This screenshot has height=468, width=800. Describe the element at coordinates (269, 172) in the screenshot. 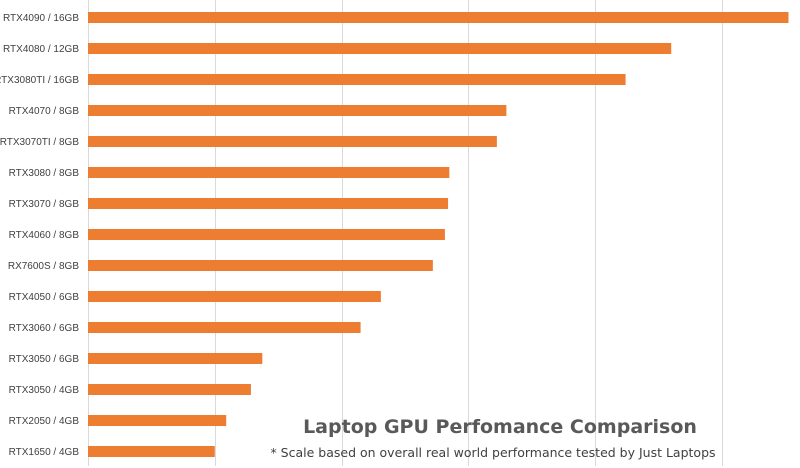

I see `bar-rtx3080-8gb` at that location.